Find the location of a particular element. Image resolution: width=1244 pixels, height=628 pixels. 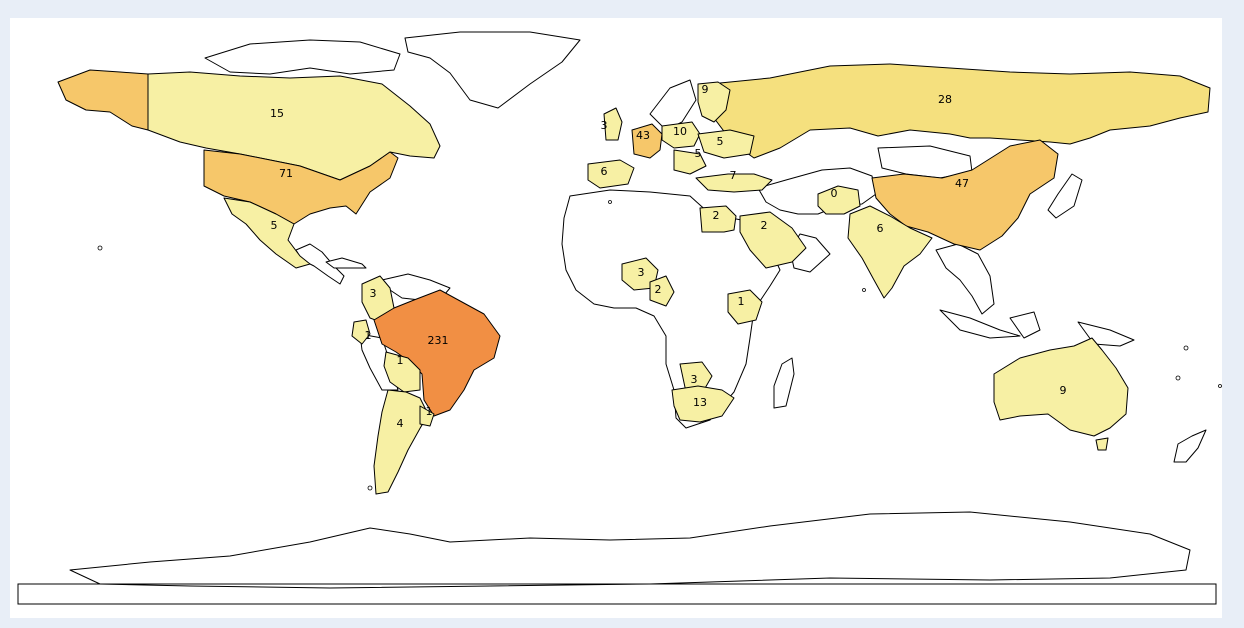

country-egypt is located at coordinates (718, 219).